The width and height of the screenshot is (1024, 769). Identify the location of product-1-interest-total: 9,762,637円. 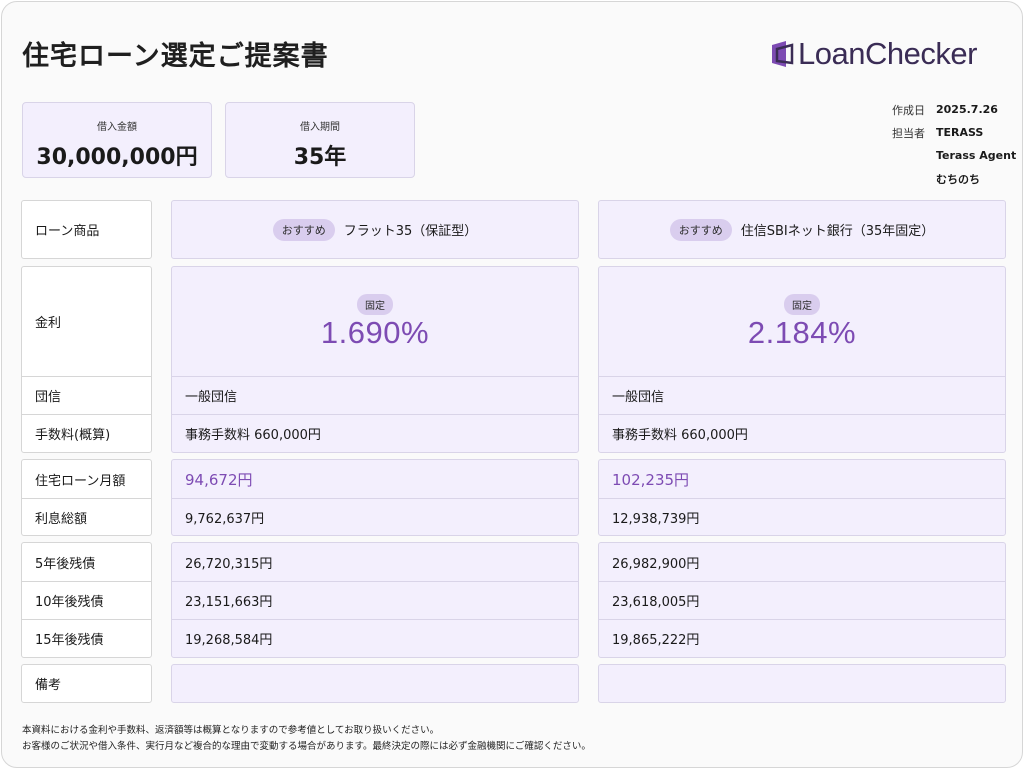
(375, 516).